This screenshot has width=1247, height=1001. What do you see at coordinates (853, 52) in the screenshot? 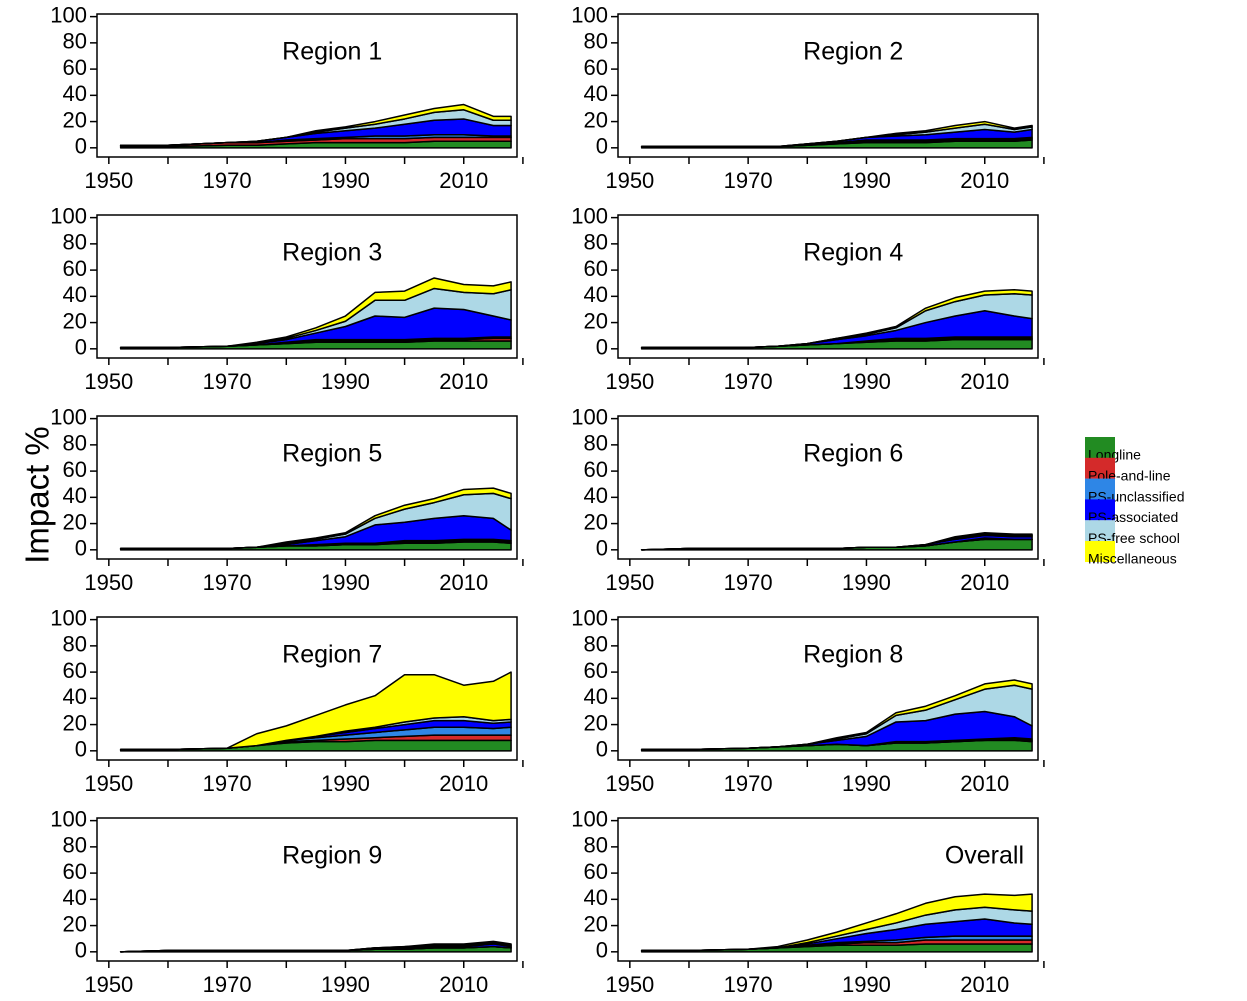
I see `panel-title: Region 2` at bounding box center [853, 52].